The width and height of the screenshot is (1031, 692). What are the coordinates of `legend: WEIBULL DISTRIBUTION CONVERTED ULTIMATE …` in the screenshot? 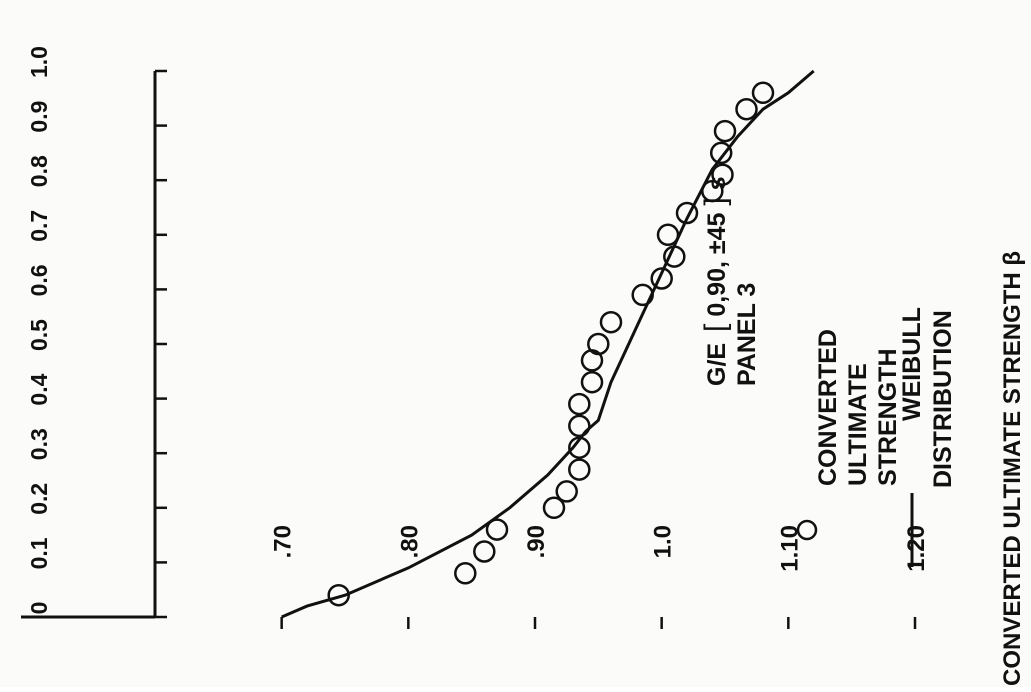 It's located at (876, 437).